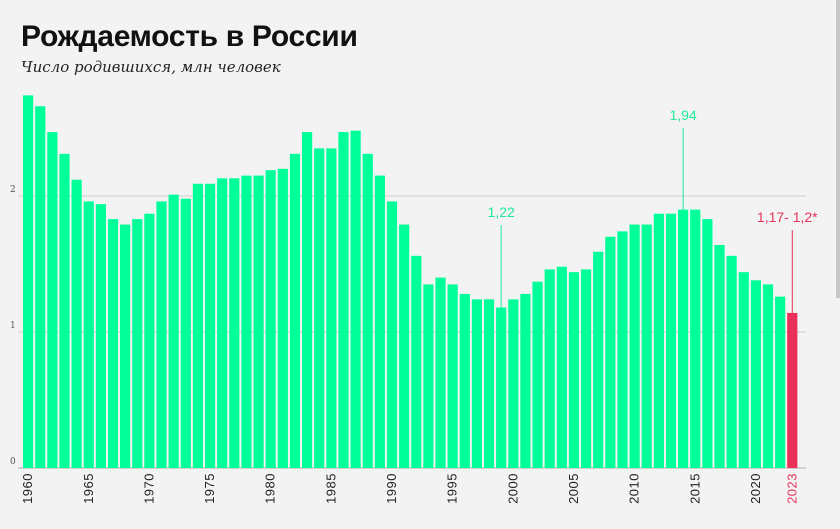 The width and height of the screenshot is (840, 529). What do you see at coordinates (331, 308) in the screenshot?
I see `bar-1985` at bounding box center [331, 308].